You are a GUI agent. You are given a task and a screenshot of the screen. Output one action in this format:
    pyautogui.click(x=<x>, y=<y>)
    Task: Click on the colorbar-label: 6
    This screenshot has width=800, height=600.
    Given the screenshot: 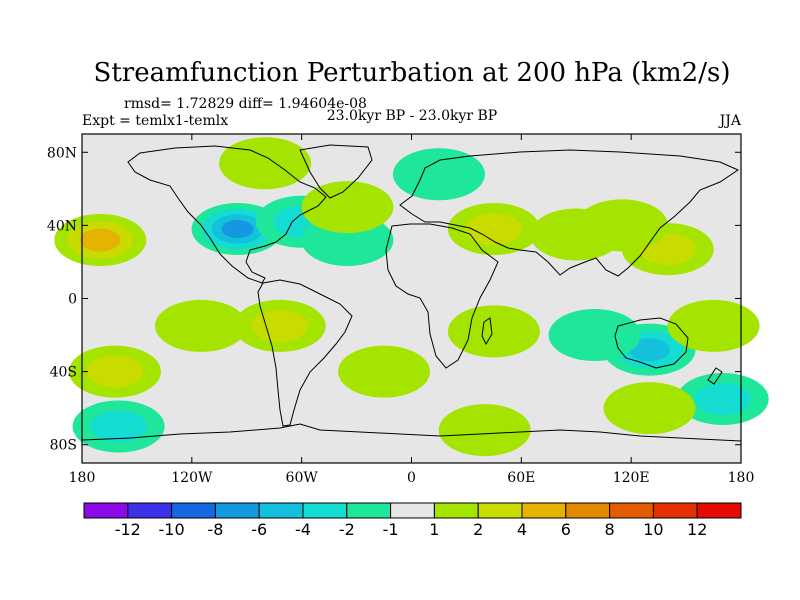 What is the action you would take?
    pyautogui.click(x=566, y=529)
    